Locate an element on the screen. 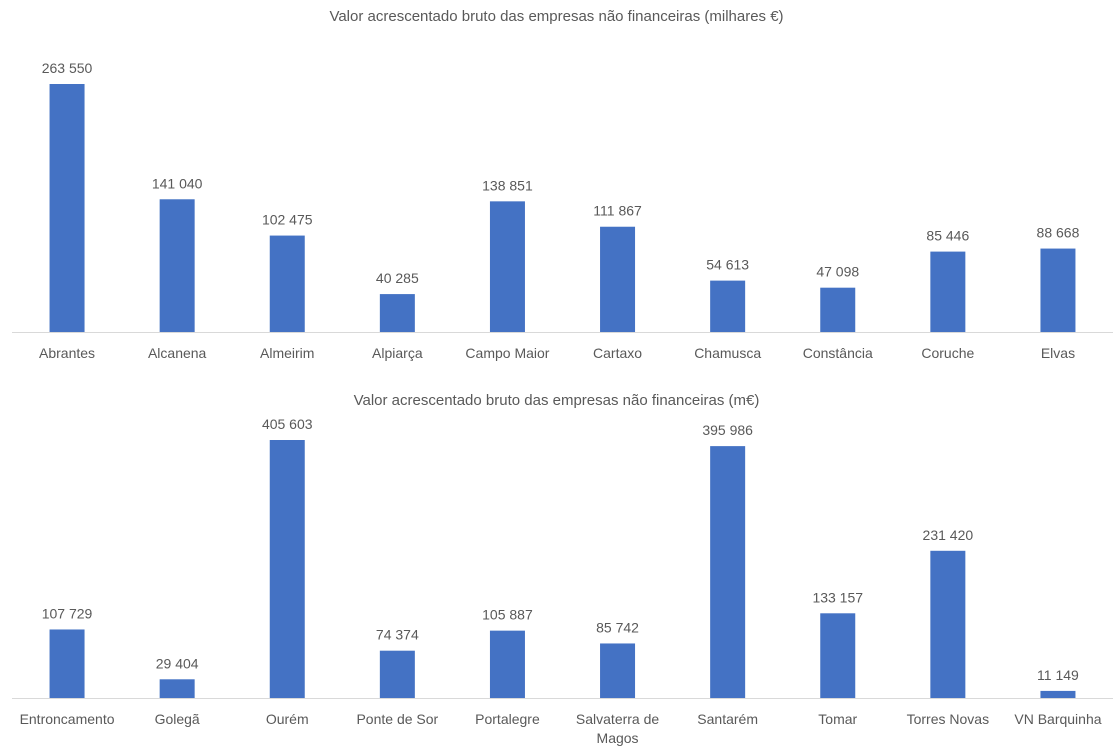  x-tick-label: Campo Maior is located at coordinates (507, 353).